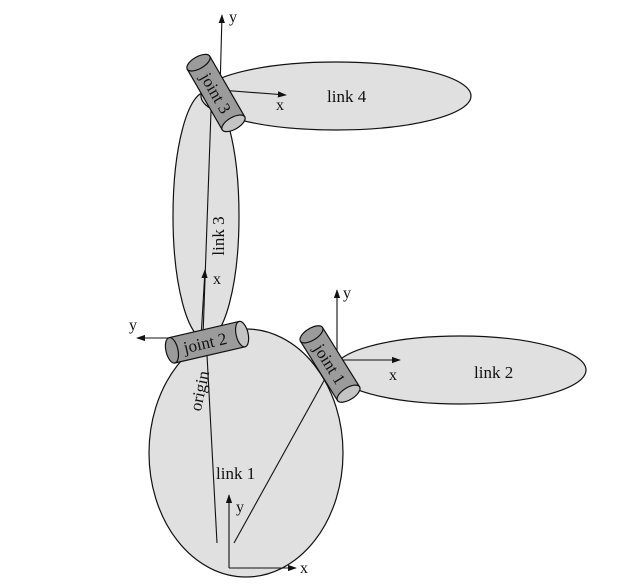 Image resolution: width=635 pixels, height=584 pixels. I want to click on joint-2-y-label: y, so click(133, 325).